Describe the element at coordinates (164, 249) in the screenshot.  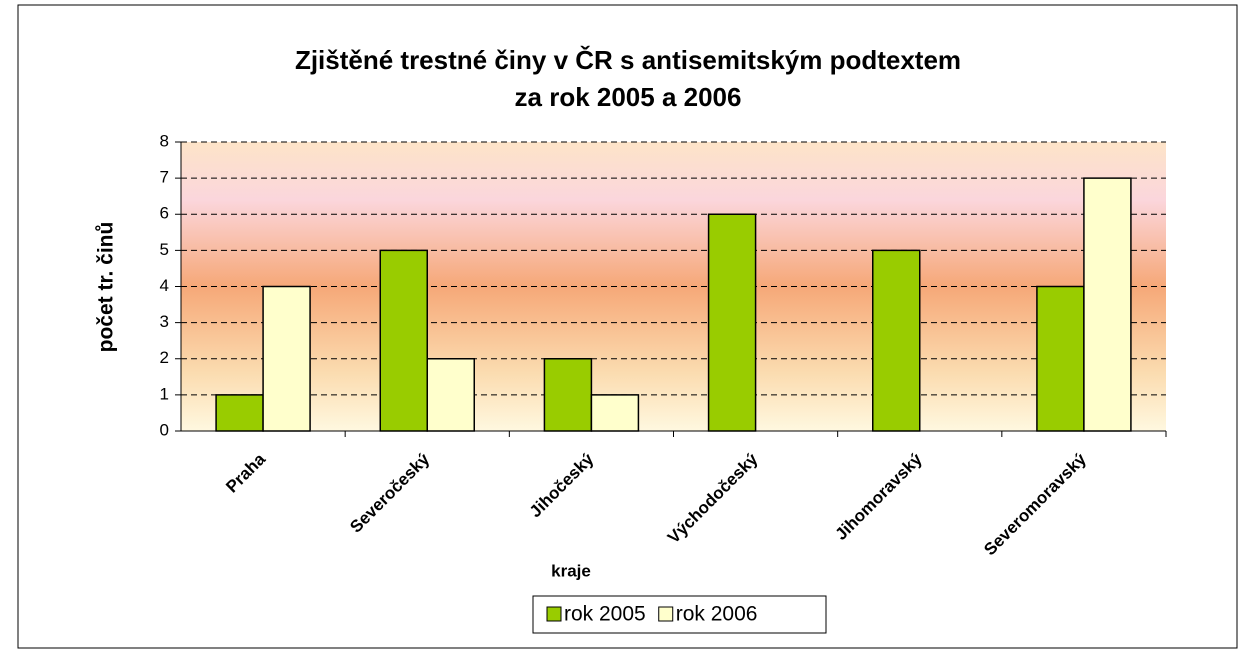
I see `y-tick-label: 5` at that location.